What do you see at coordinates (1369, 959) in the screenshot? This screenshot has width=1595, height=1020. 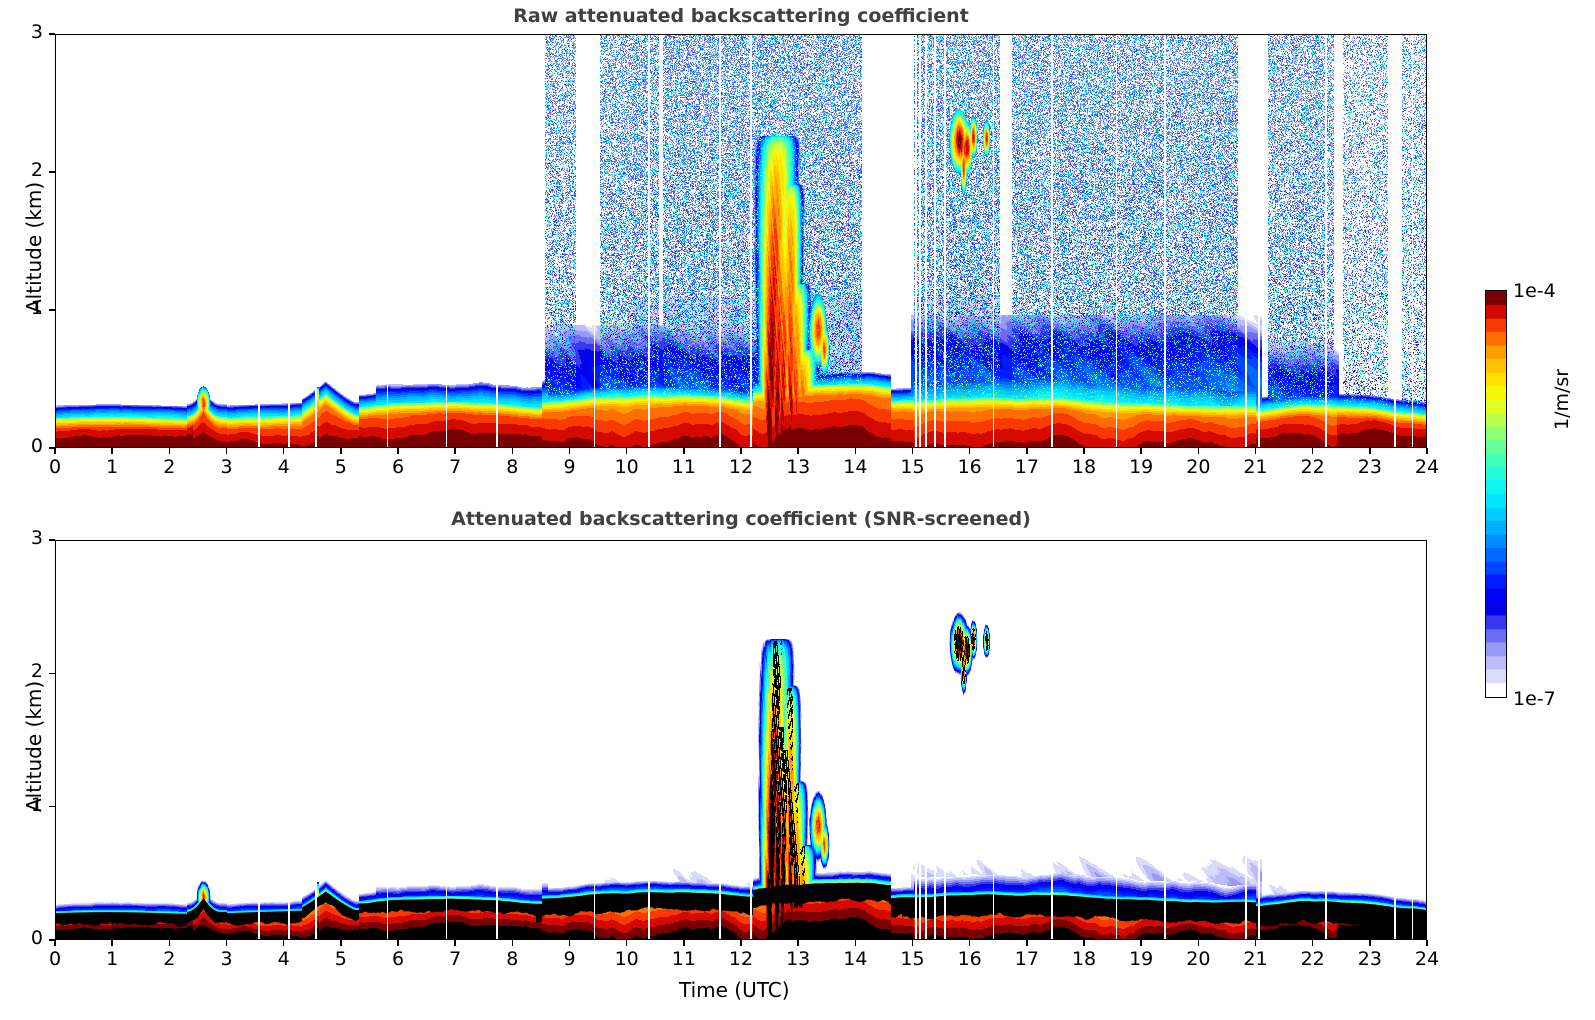 I see `x-tick-label: 23` at bounding box center [1369, 959].